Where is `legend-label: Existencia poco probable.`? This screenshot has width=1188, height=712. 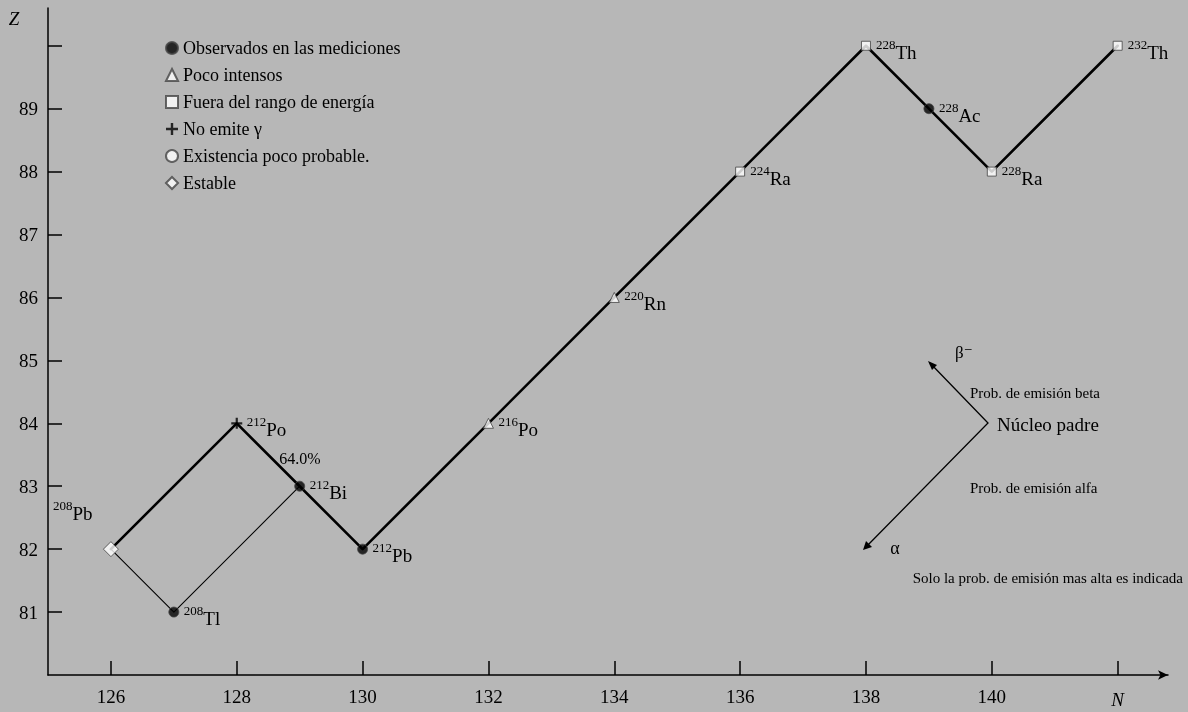 legend-label: Existencia poco probable. is located at coordinates (276, 156).